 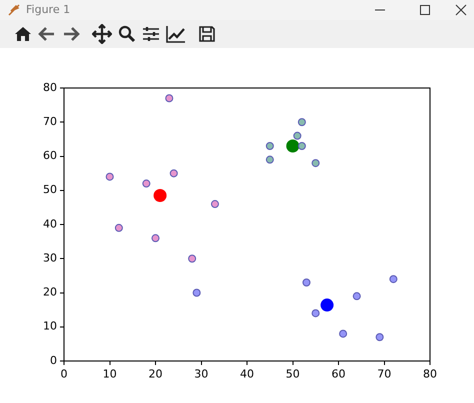 I want to click on y-tick-label: 70, so click(x=50, y=121).